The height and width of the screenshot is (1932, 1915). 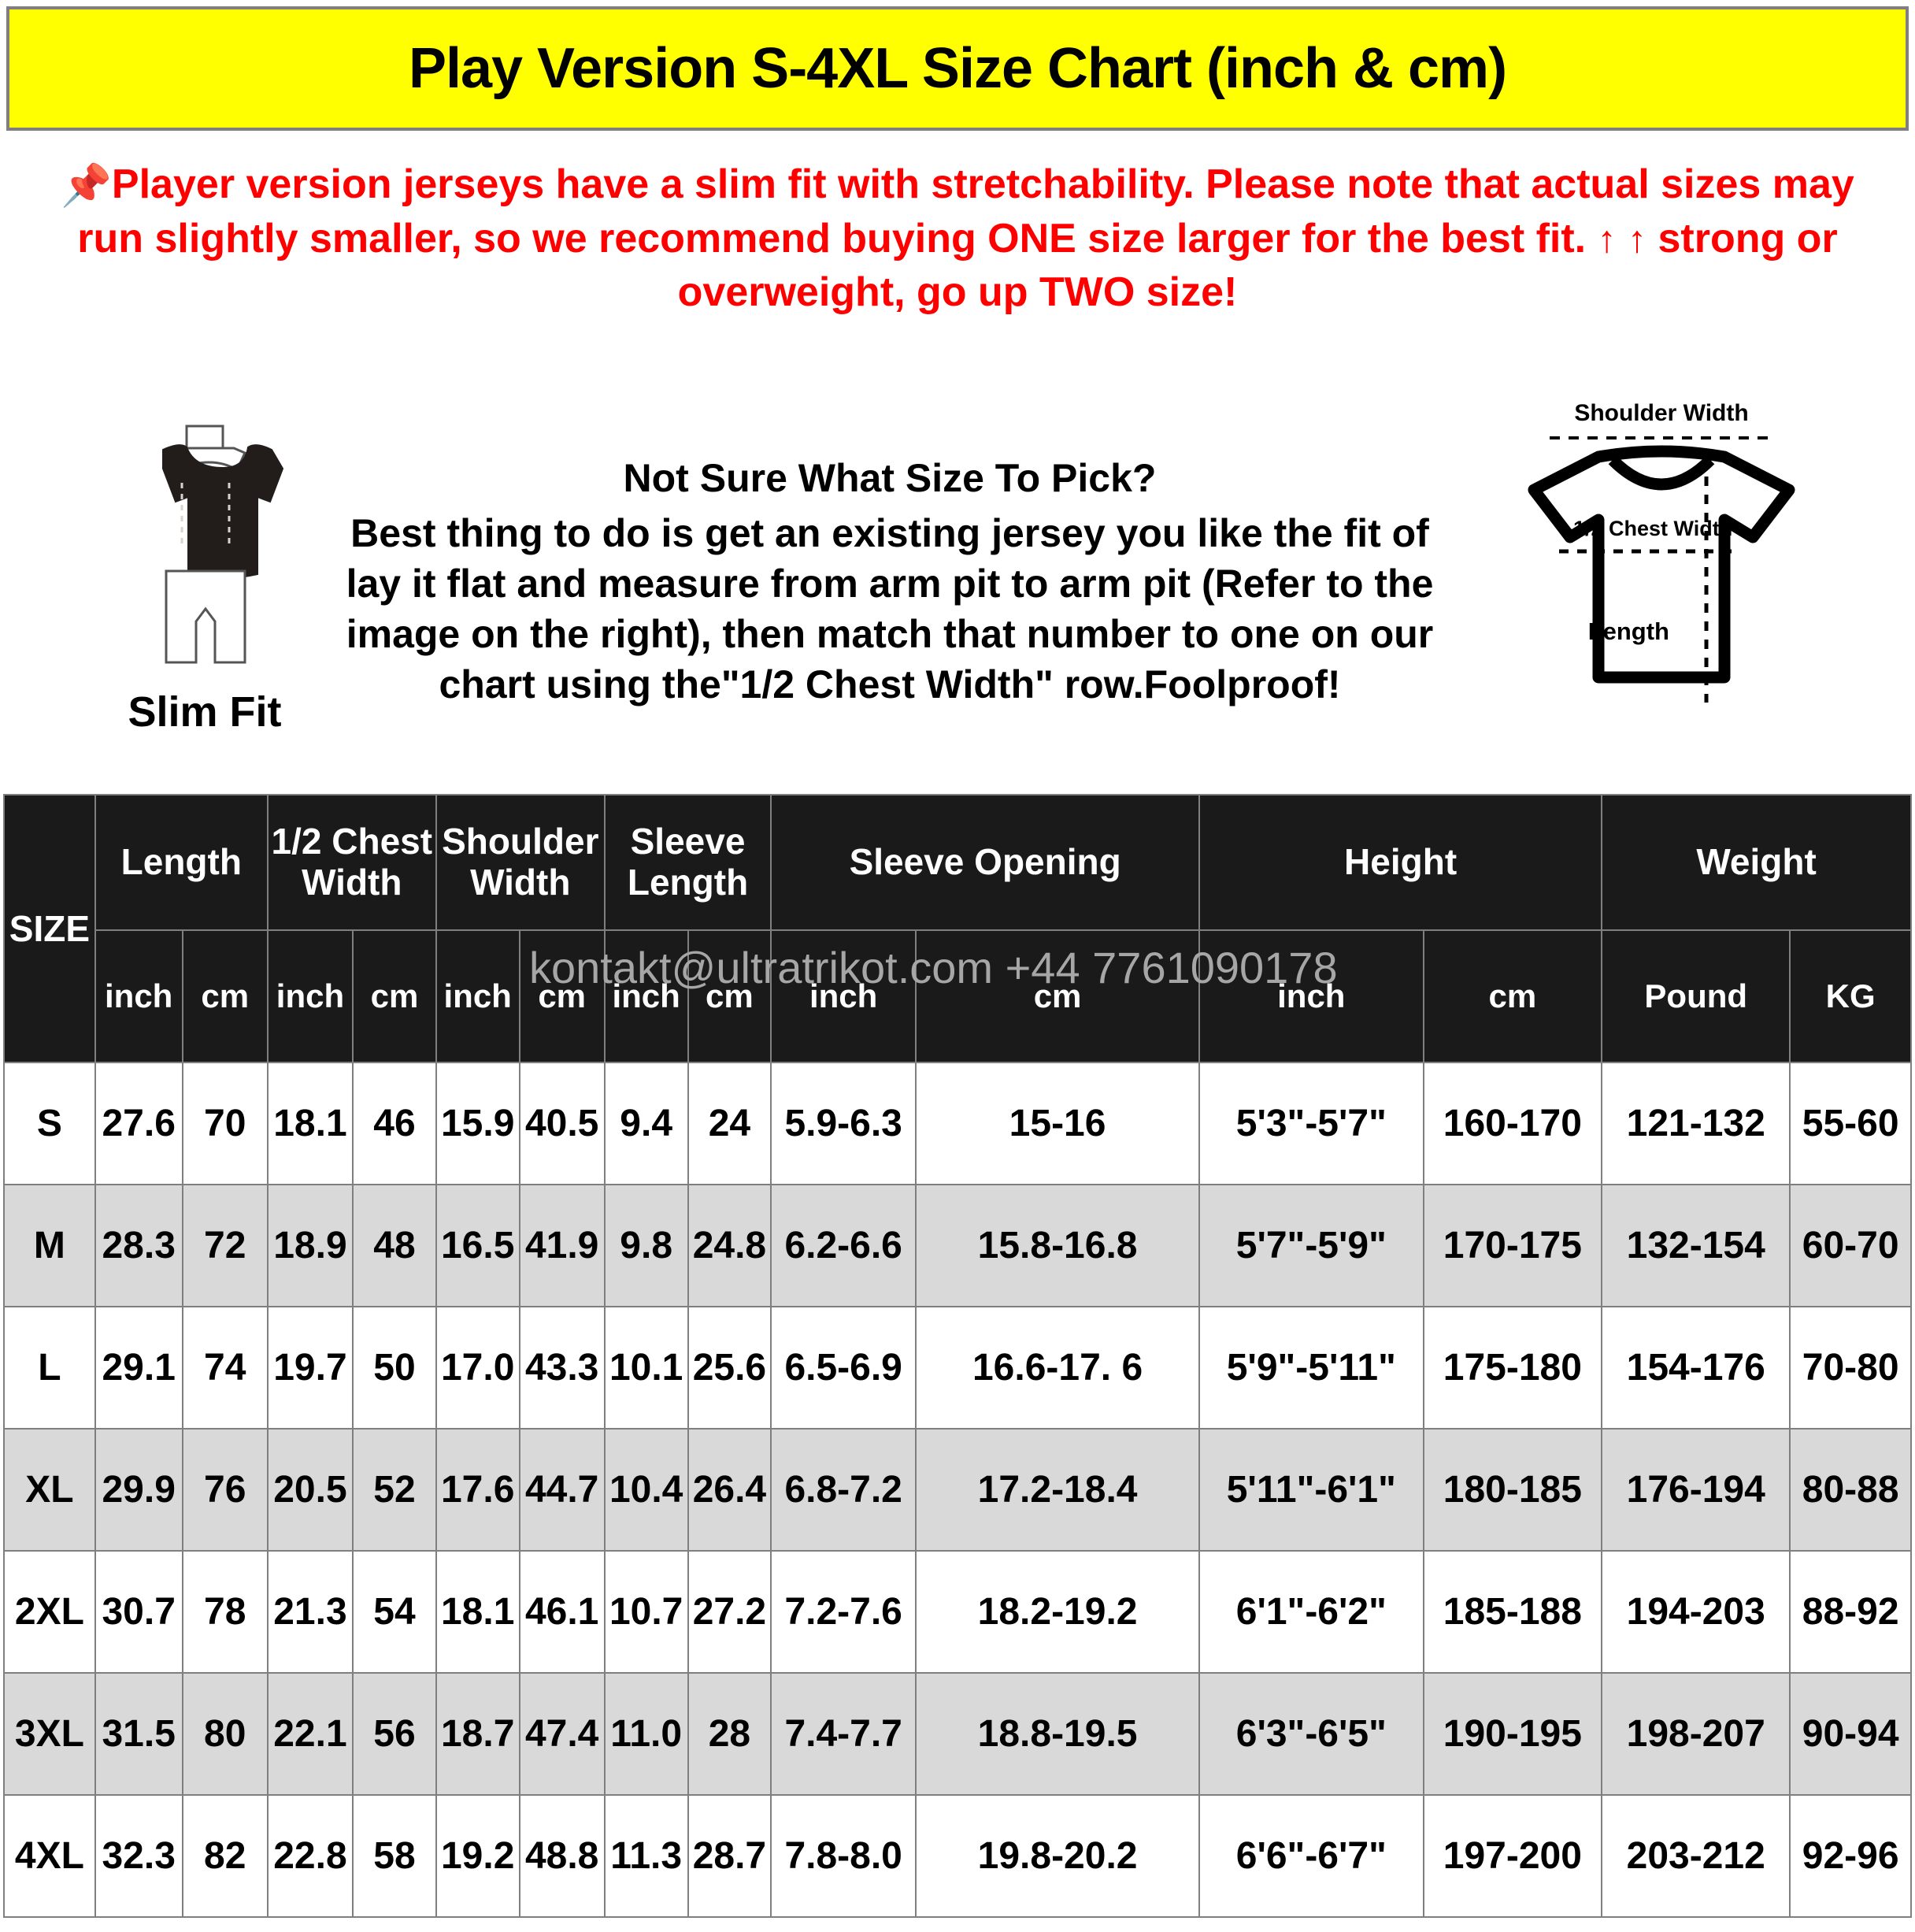 What do you see at coordinates (562, 1612) in the screenshot?
I see `table-cell: 46.1` at bounding box center [562, 1612].